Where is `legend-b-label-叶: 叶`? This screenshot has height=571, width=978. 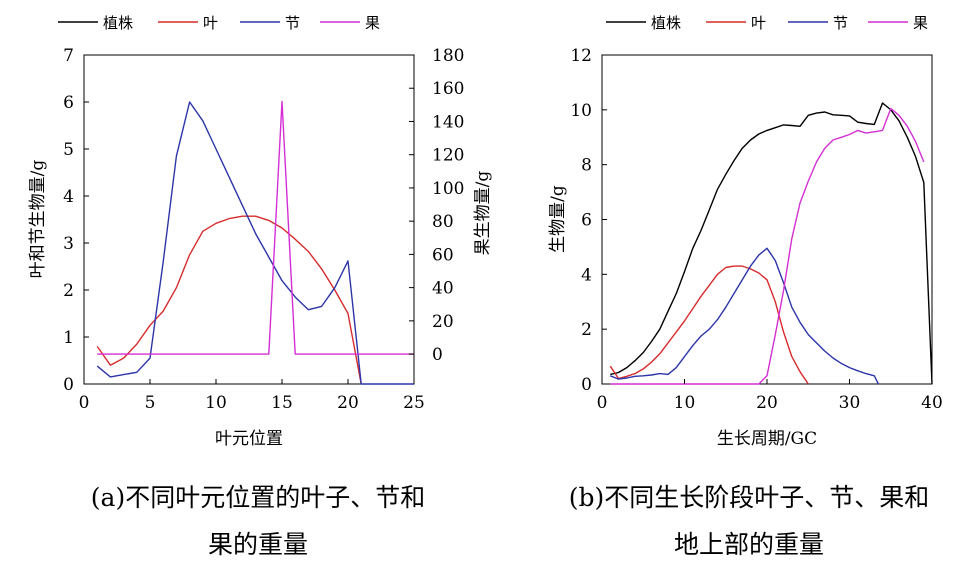
legend-b-label-叶: 叶 is located at coordinates (758, 23).